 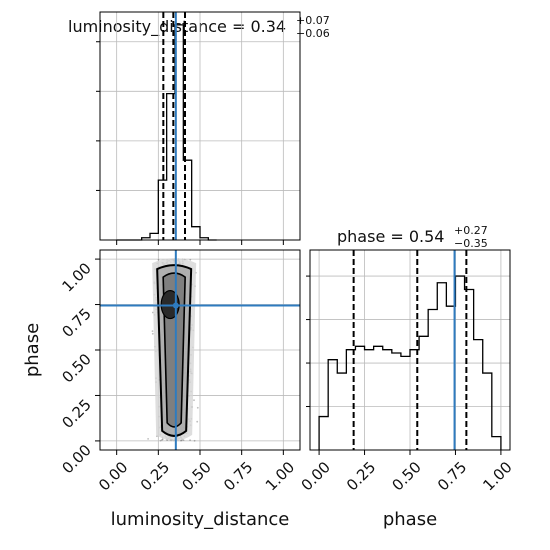 I want to click on x-tick-label-phase-1: 0.25, so click(x=361, y=476).